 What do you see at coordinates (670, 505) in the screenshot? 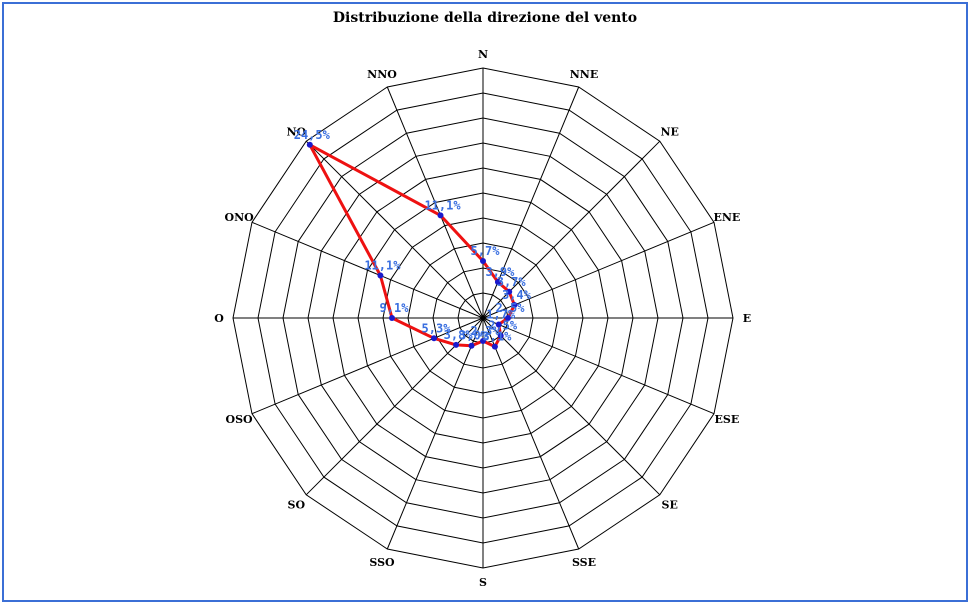
I see `direction-label: SE` at bounding box center [670, 505].